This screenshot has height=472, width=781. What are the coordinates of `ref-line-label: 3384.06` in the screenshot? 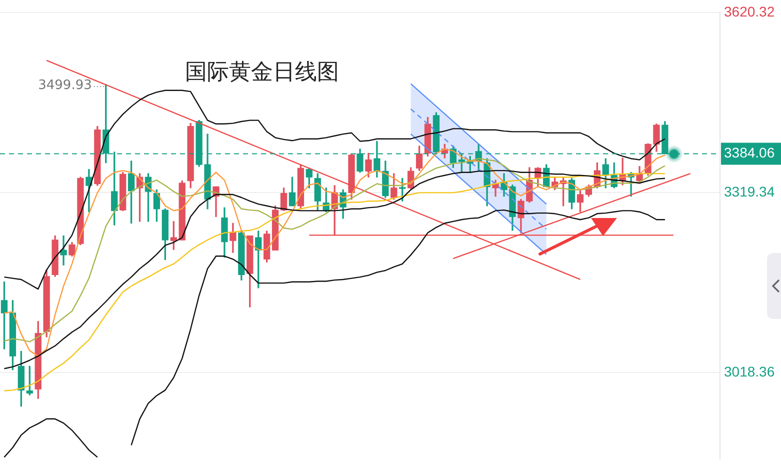 It's located at (749, 152).